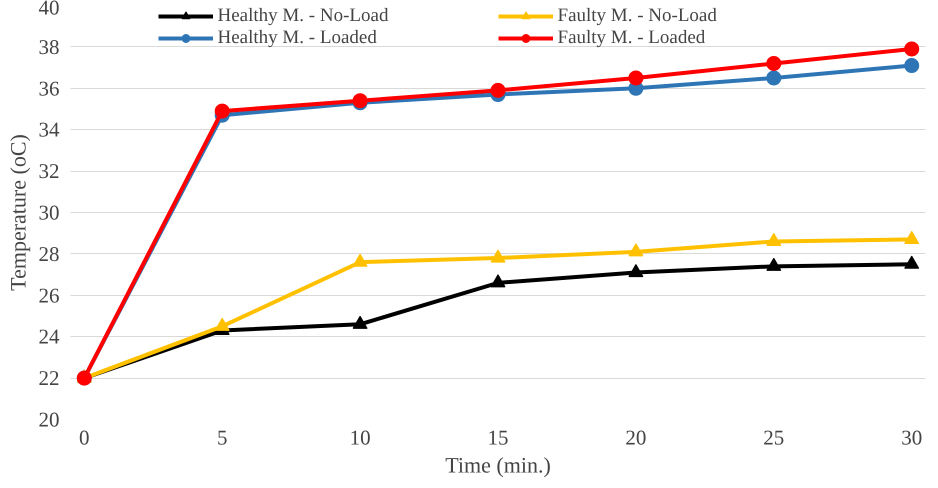 The height and width of the screenshot is (488, 938). What do you see at coordinates (638, 16) in the screenshot?
I see `legend-label: Faulty M. - No-Load` at bounding box center [638, 16].